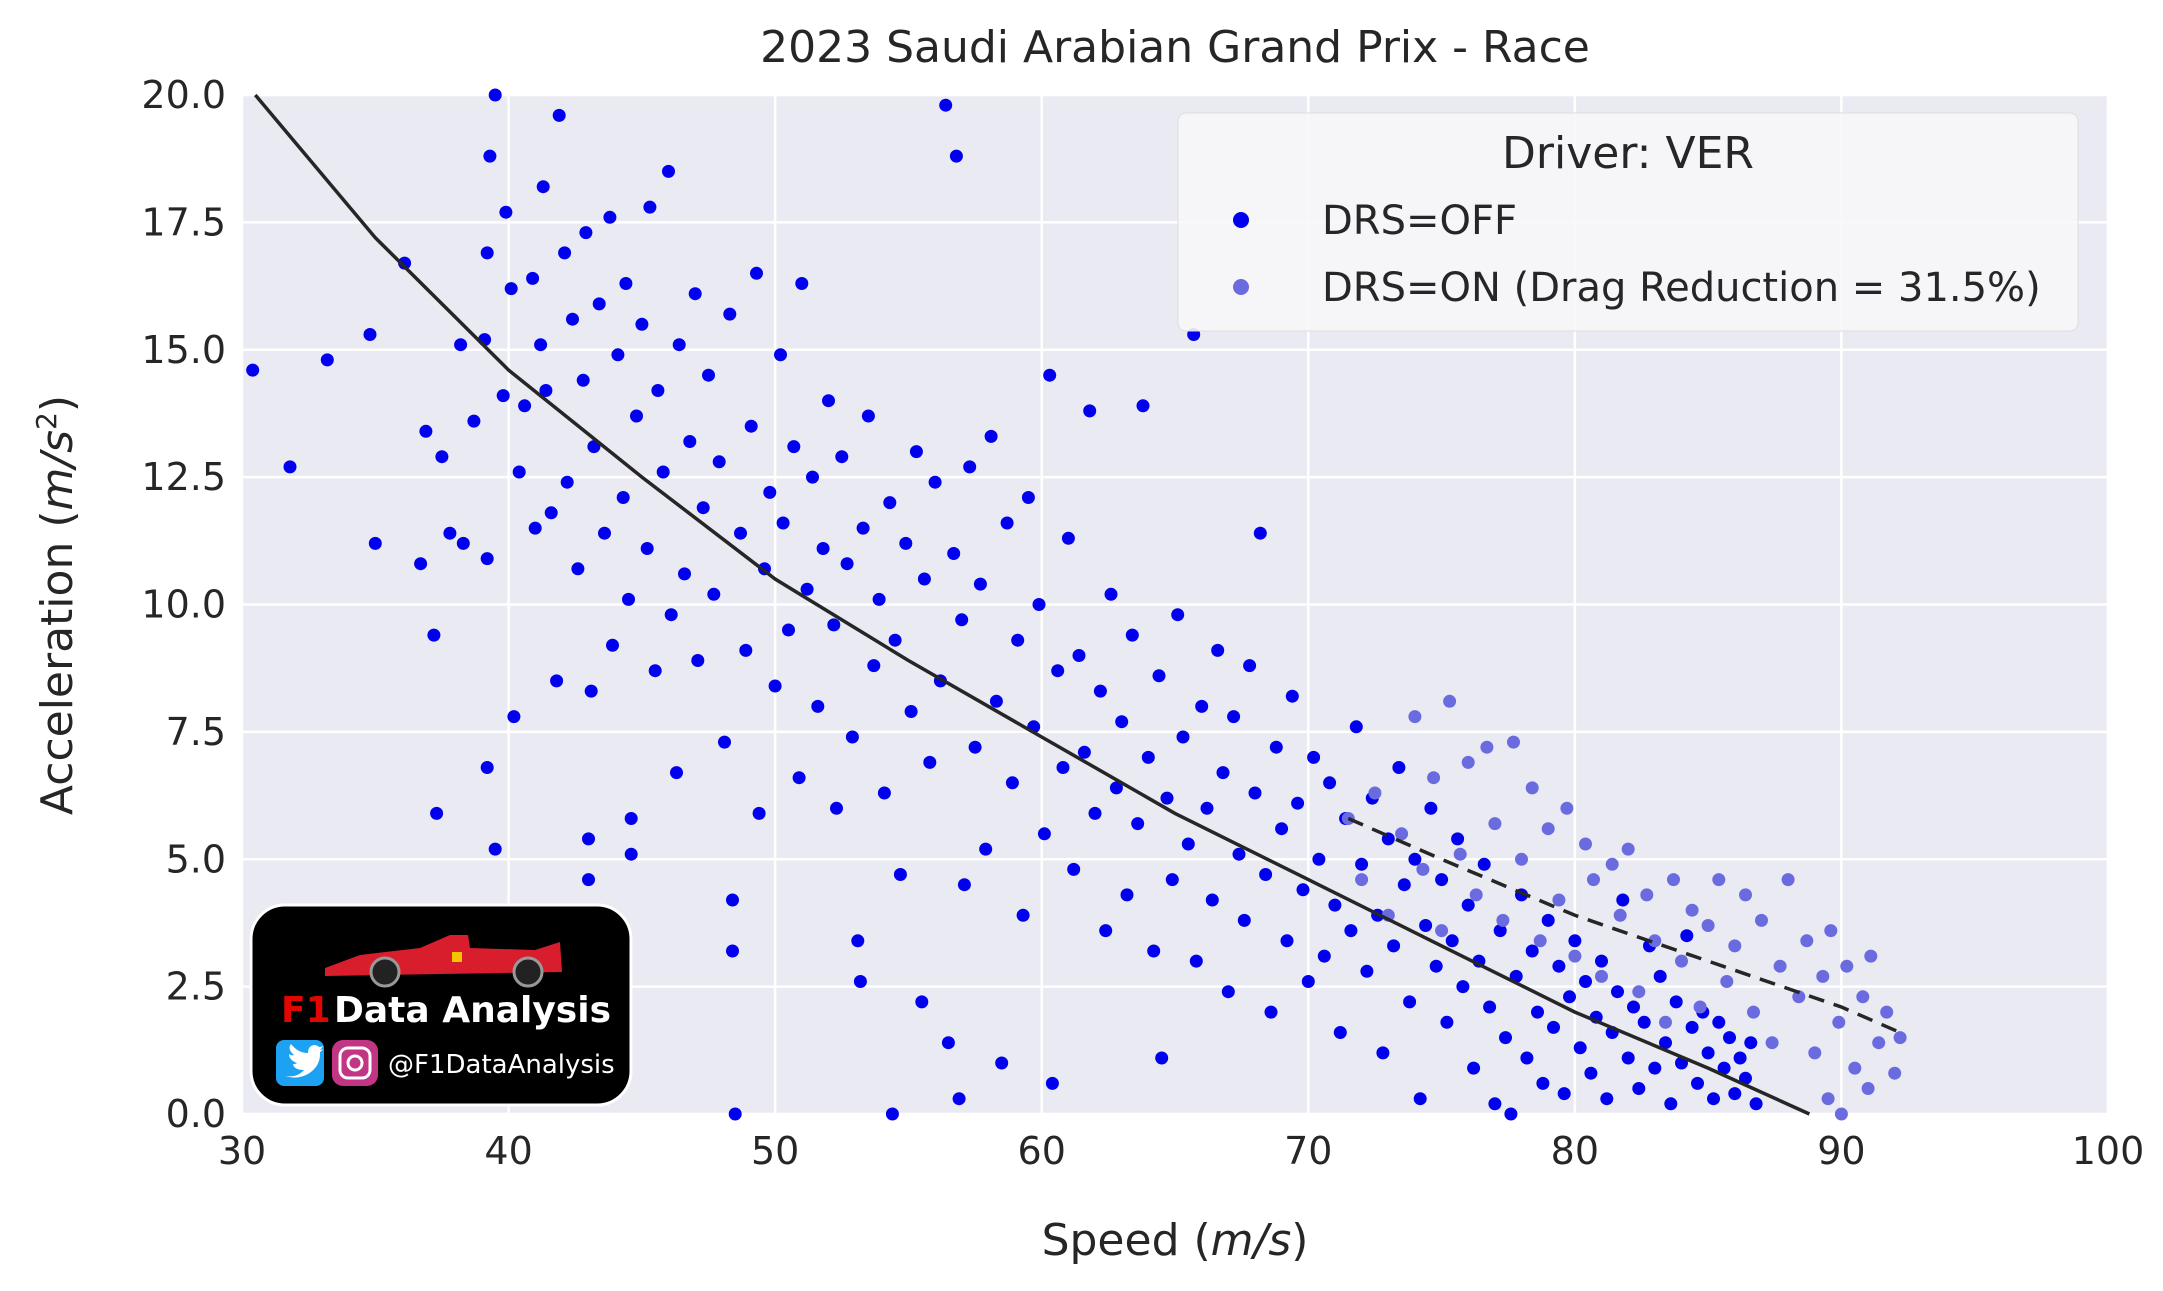 This screenshot has height=1291, width=2163. What do you see at coordinates (242, 1151) in the screenshot?
I see `x-tick-label: 30` at bounding box center [242, 1151].